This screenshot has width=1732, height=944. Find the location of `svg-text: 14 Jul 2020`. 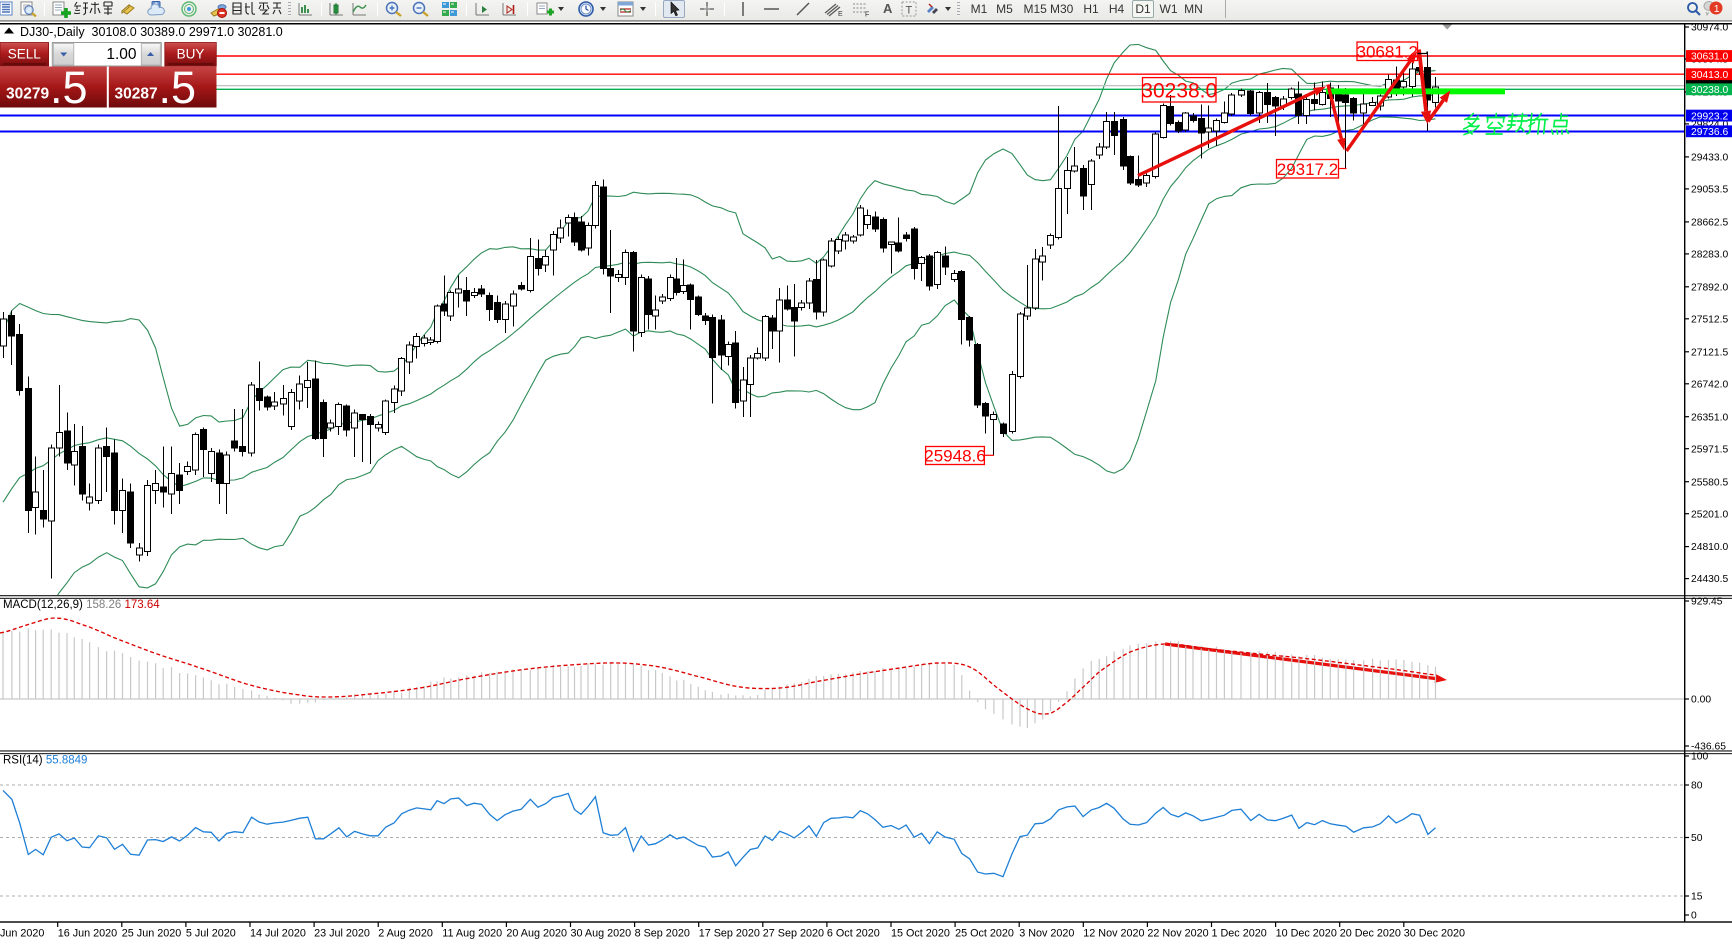

svg-text: 14 Jul 2020 is located at coordinates (278, 934).